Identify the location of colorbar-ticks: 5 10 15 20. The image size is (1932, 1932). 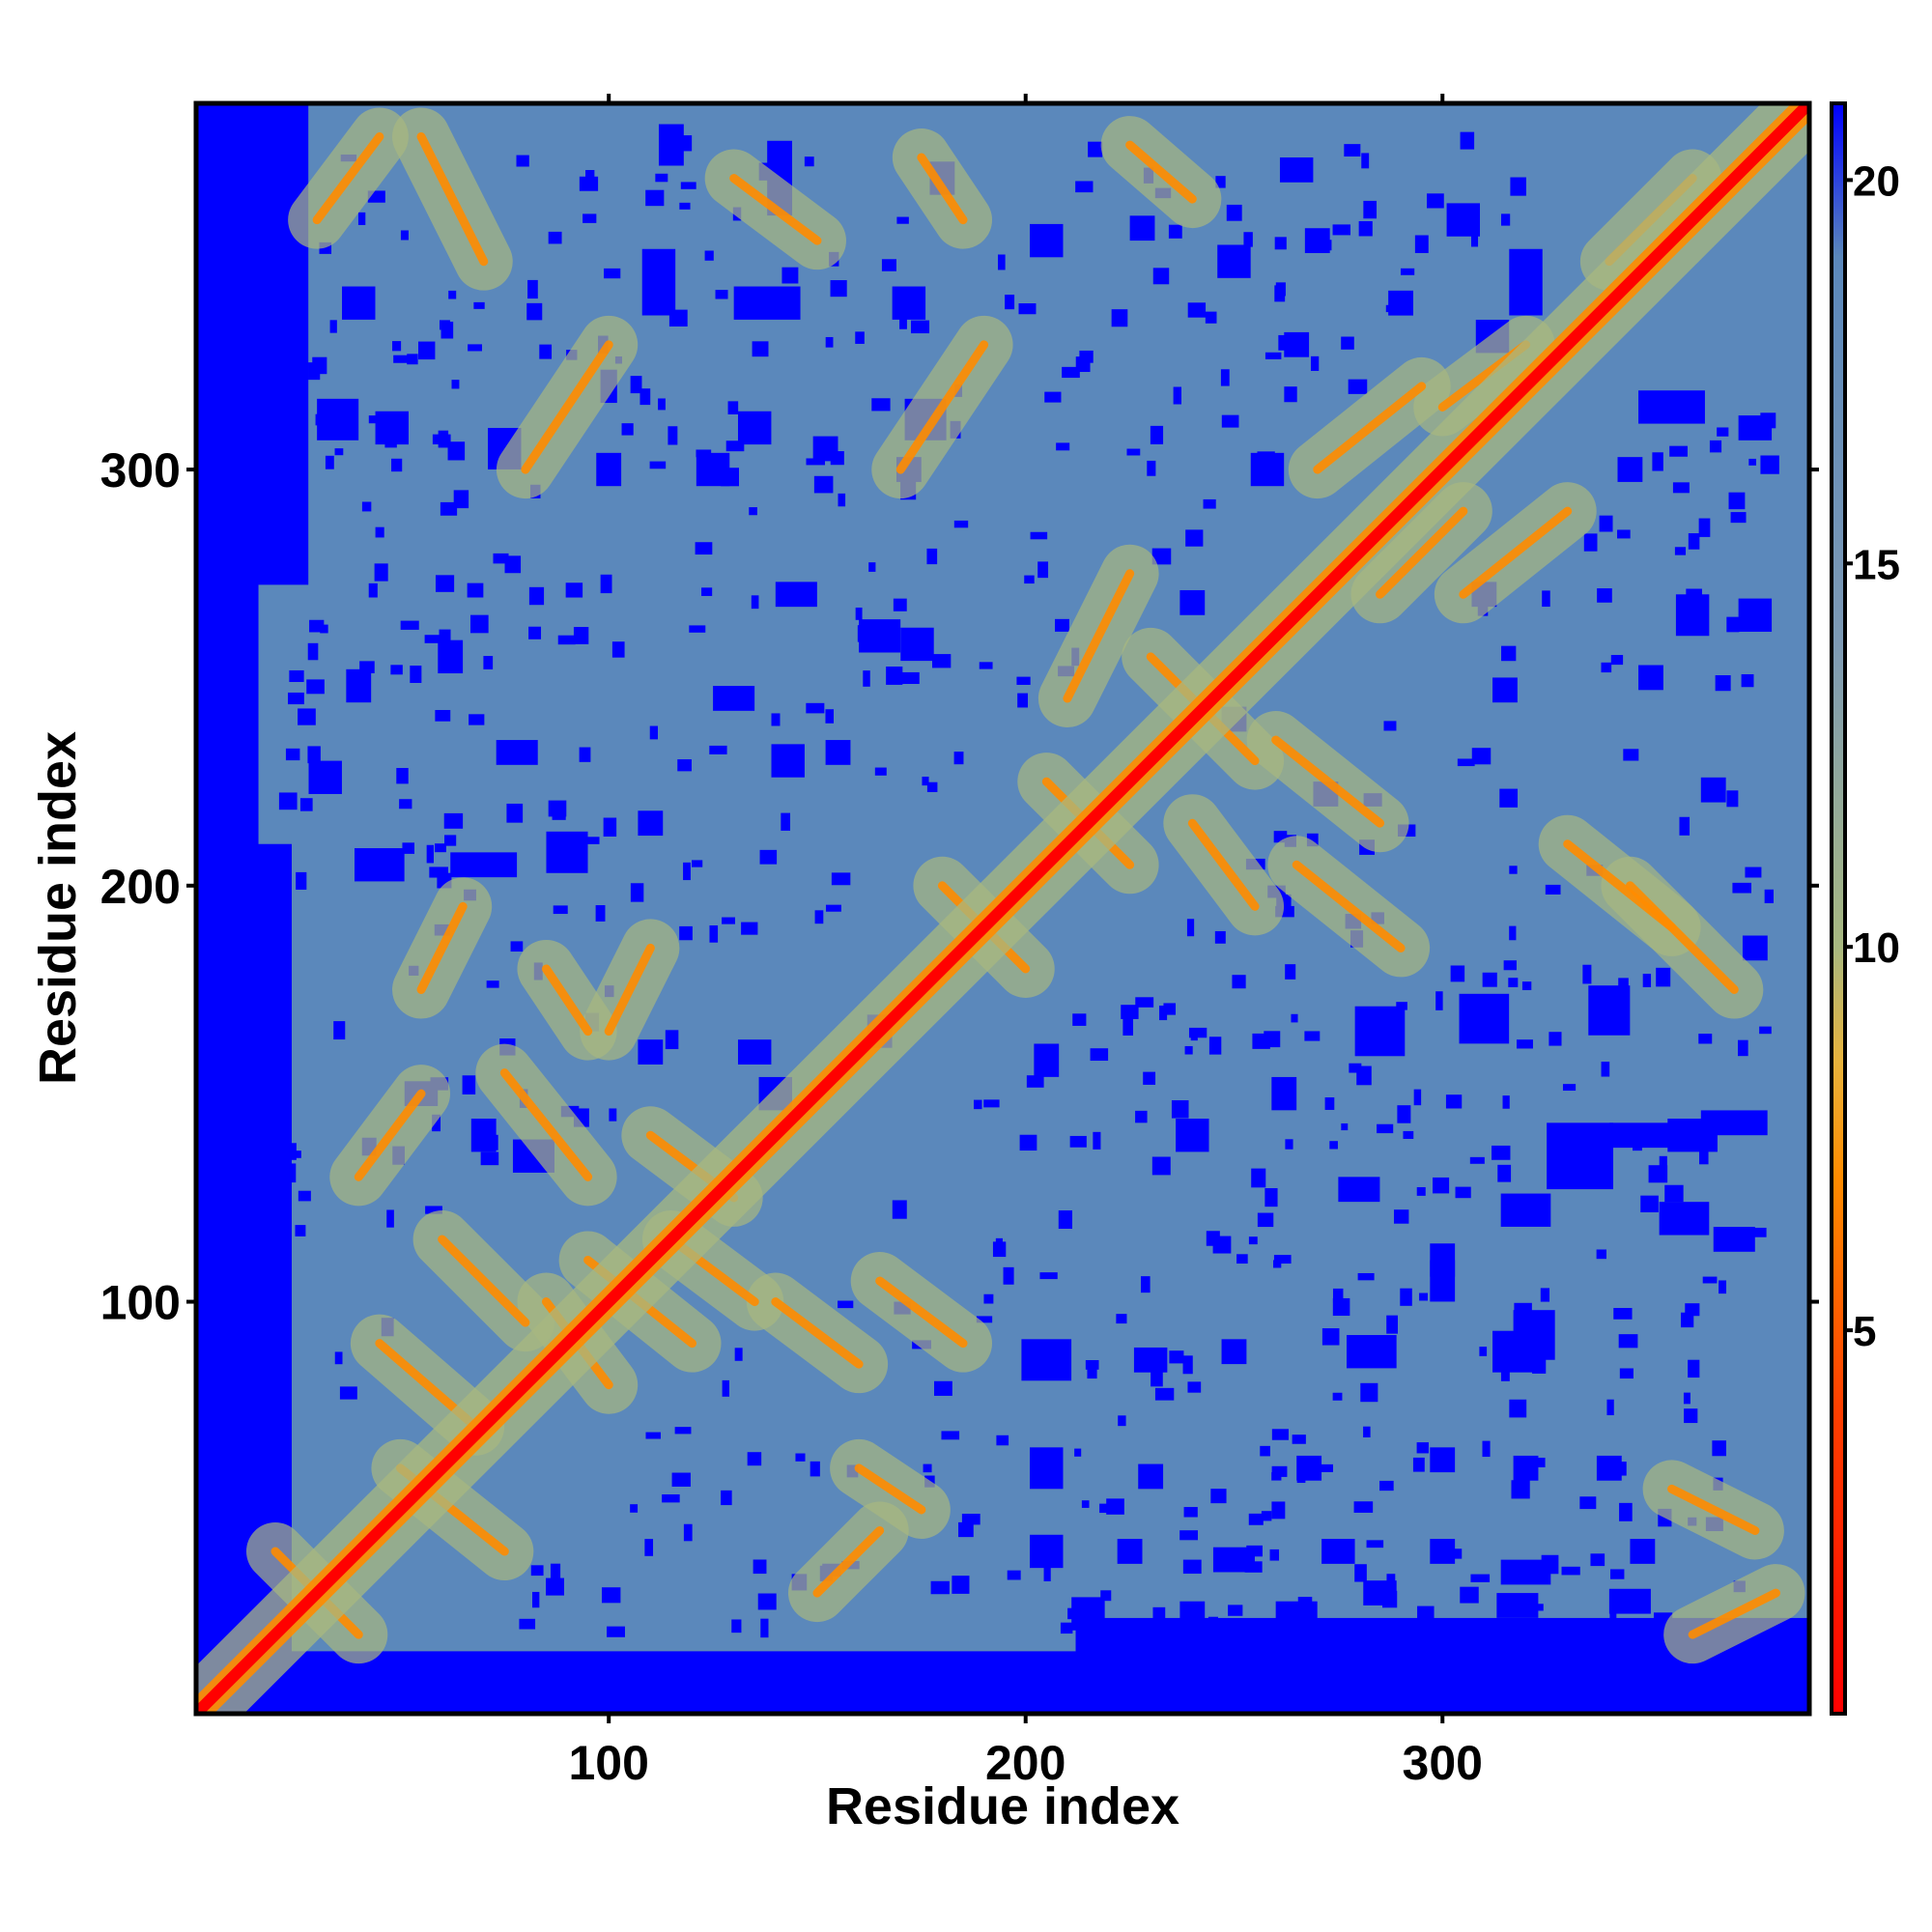
(1872, 756).